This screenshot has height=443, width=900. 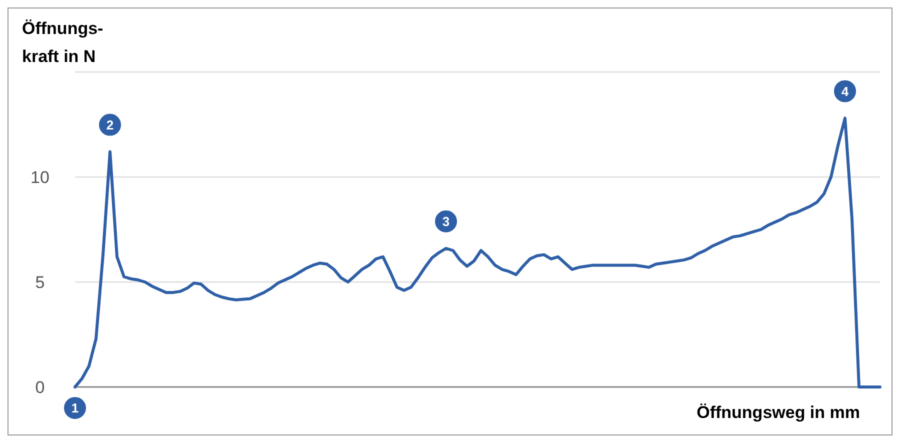 I want to click on y-tick-label: 0, so click(x=40, y=387).